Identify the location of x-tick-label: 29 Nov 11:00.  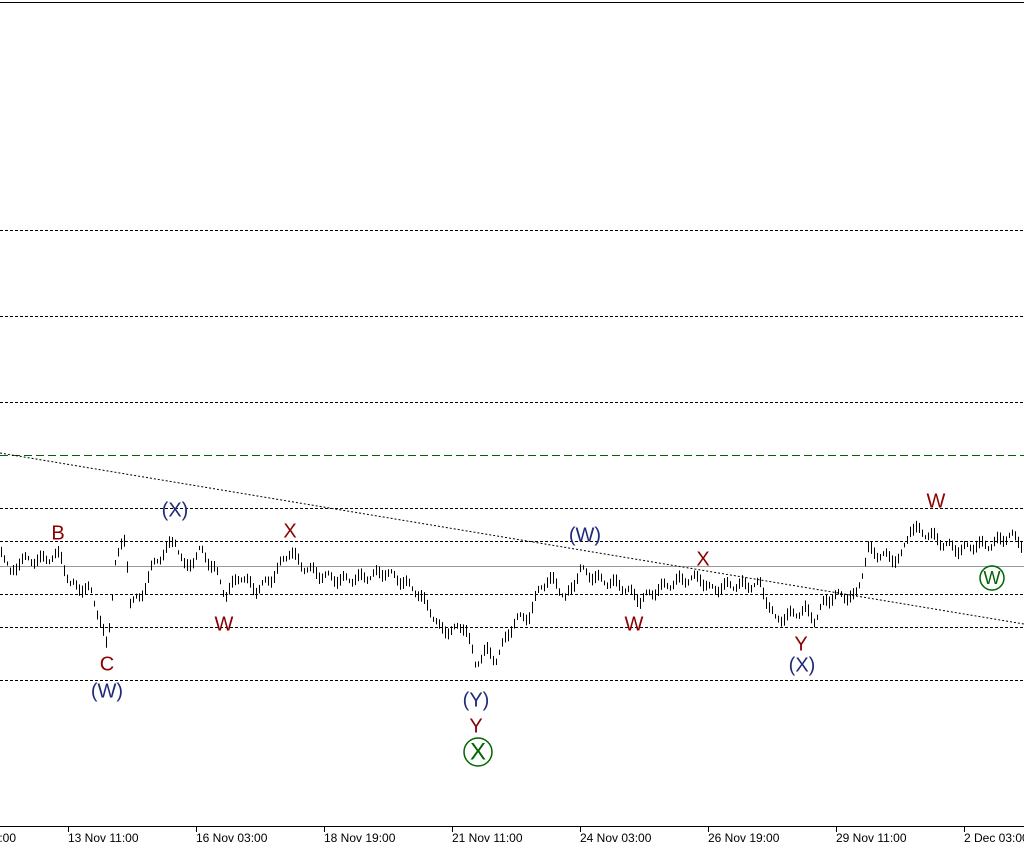
(871, 838).